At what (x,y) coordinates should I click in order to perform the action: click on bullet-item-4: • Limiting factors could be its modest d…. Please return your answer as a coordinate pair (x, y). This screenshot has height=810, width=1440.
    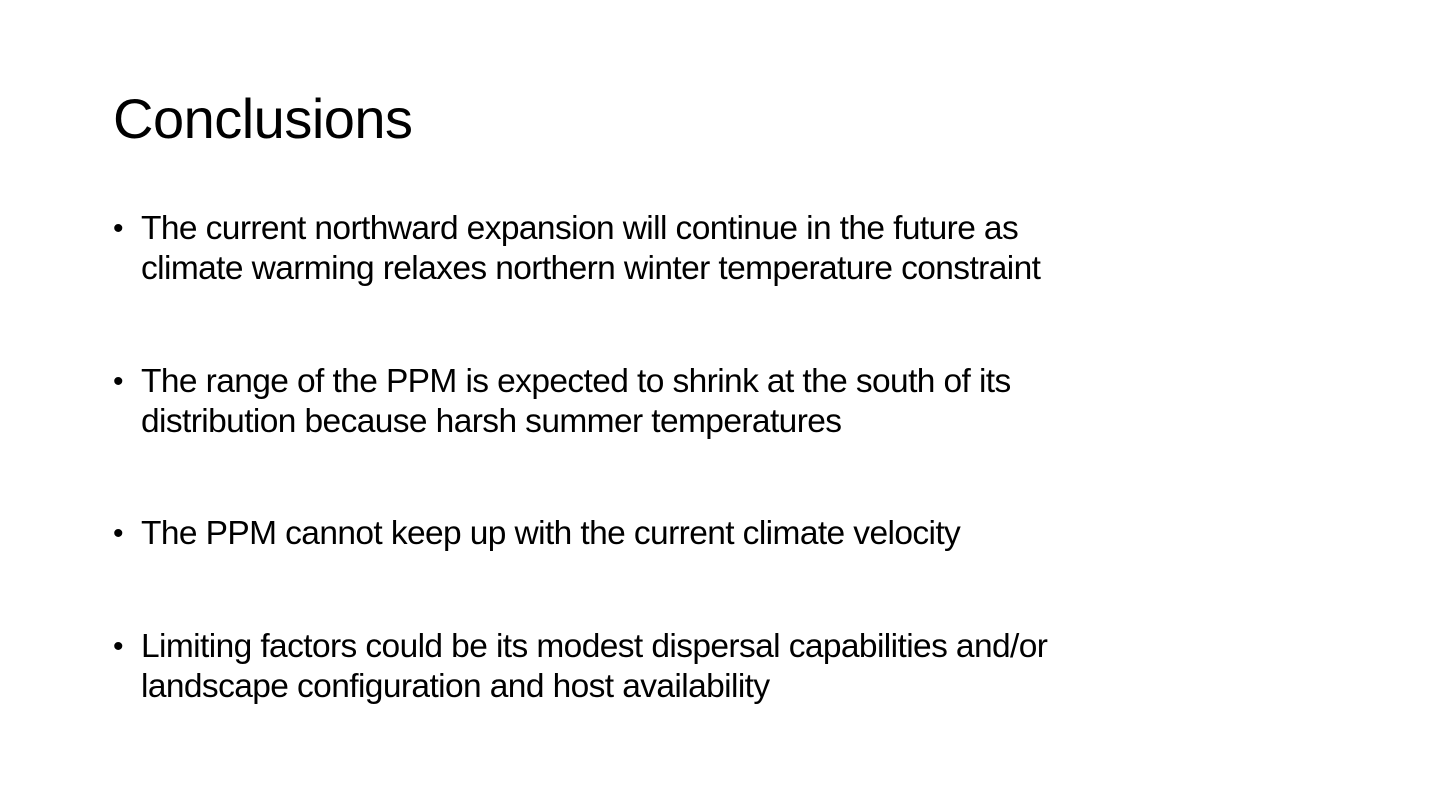
    Looking at the image, I should click on (713, 667).